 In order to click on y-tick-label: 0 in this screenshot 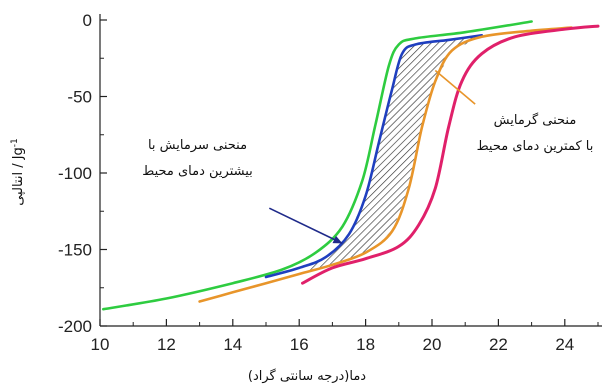, I will do `click(87, 20)`.